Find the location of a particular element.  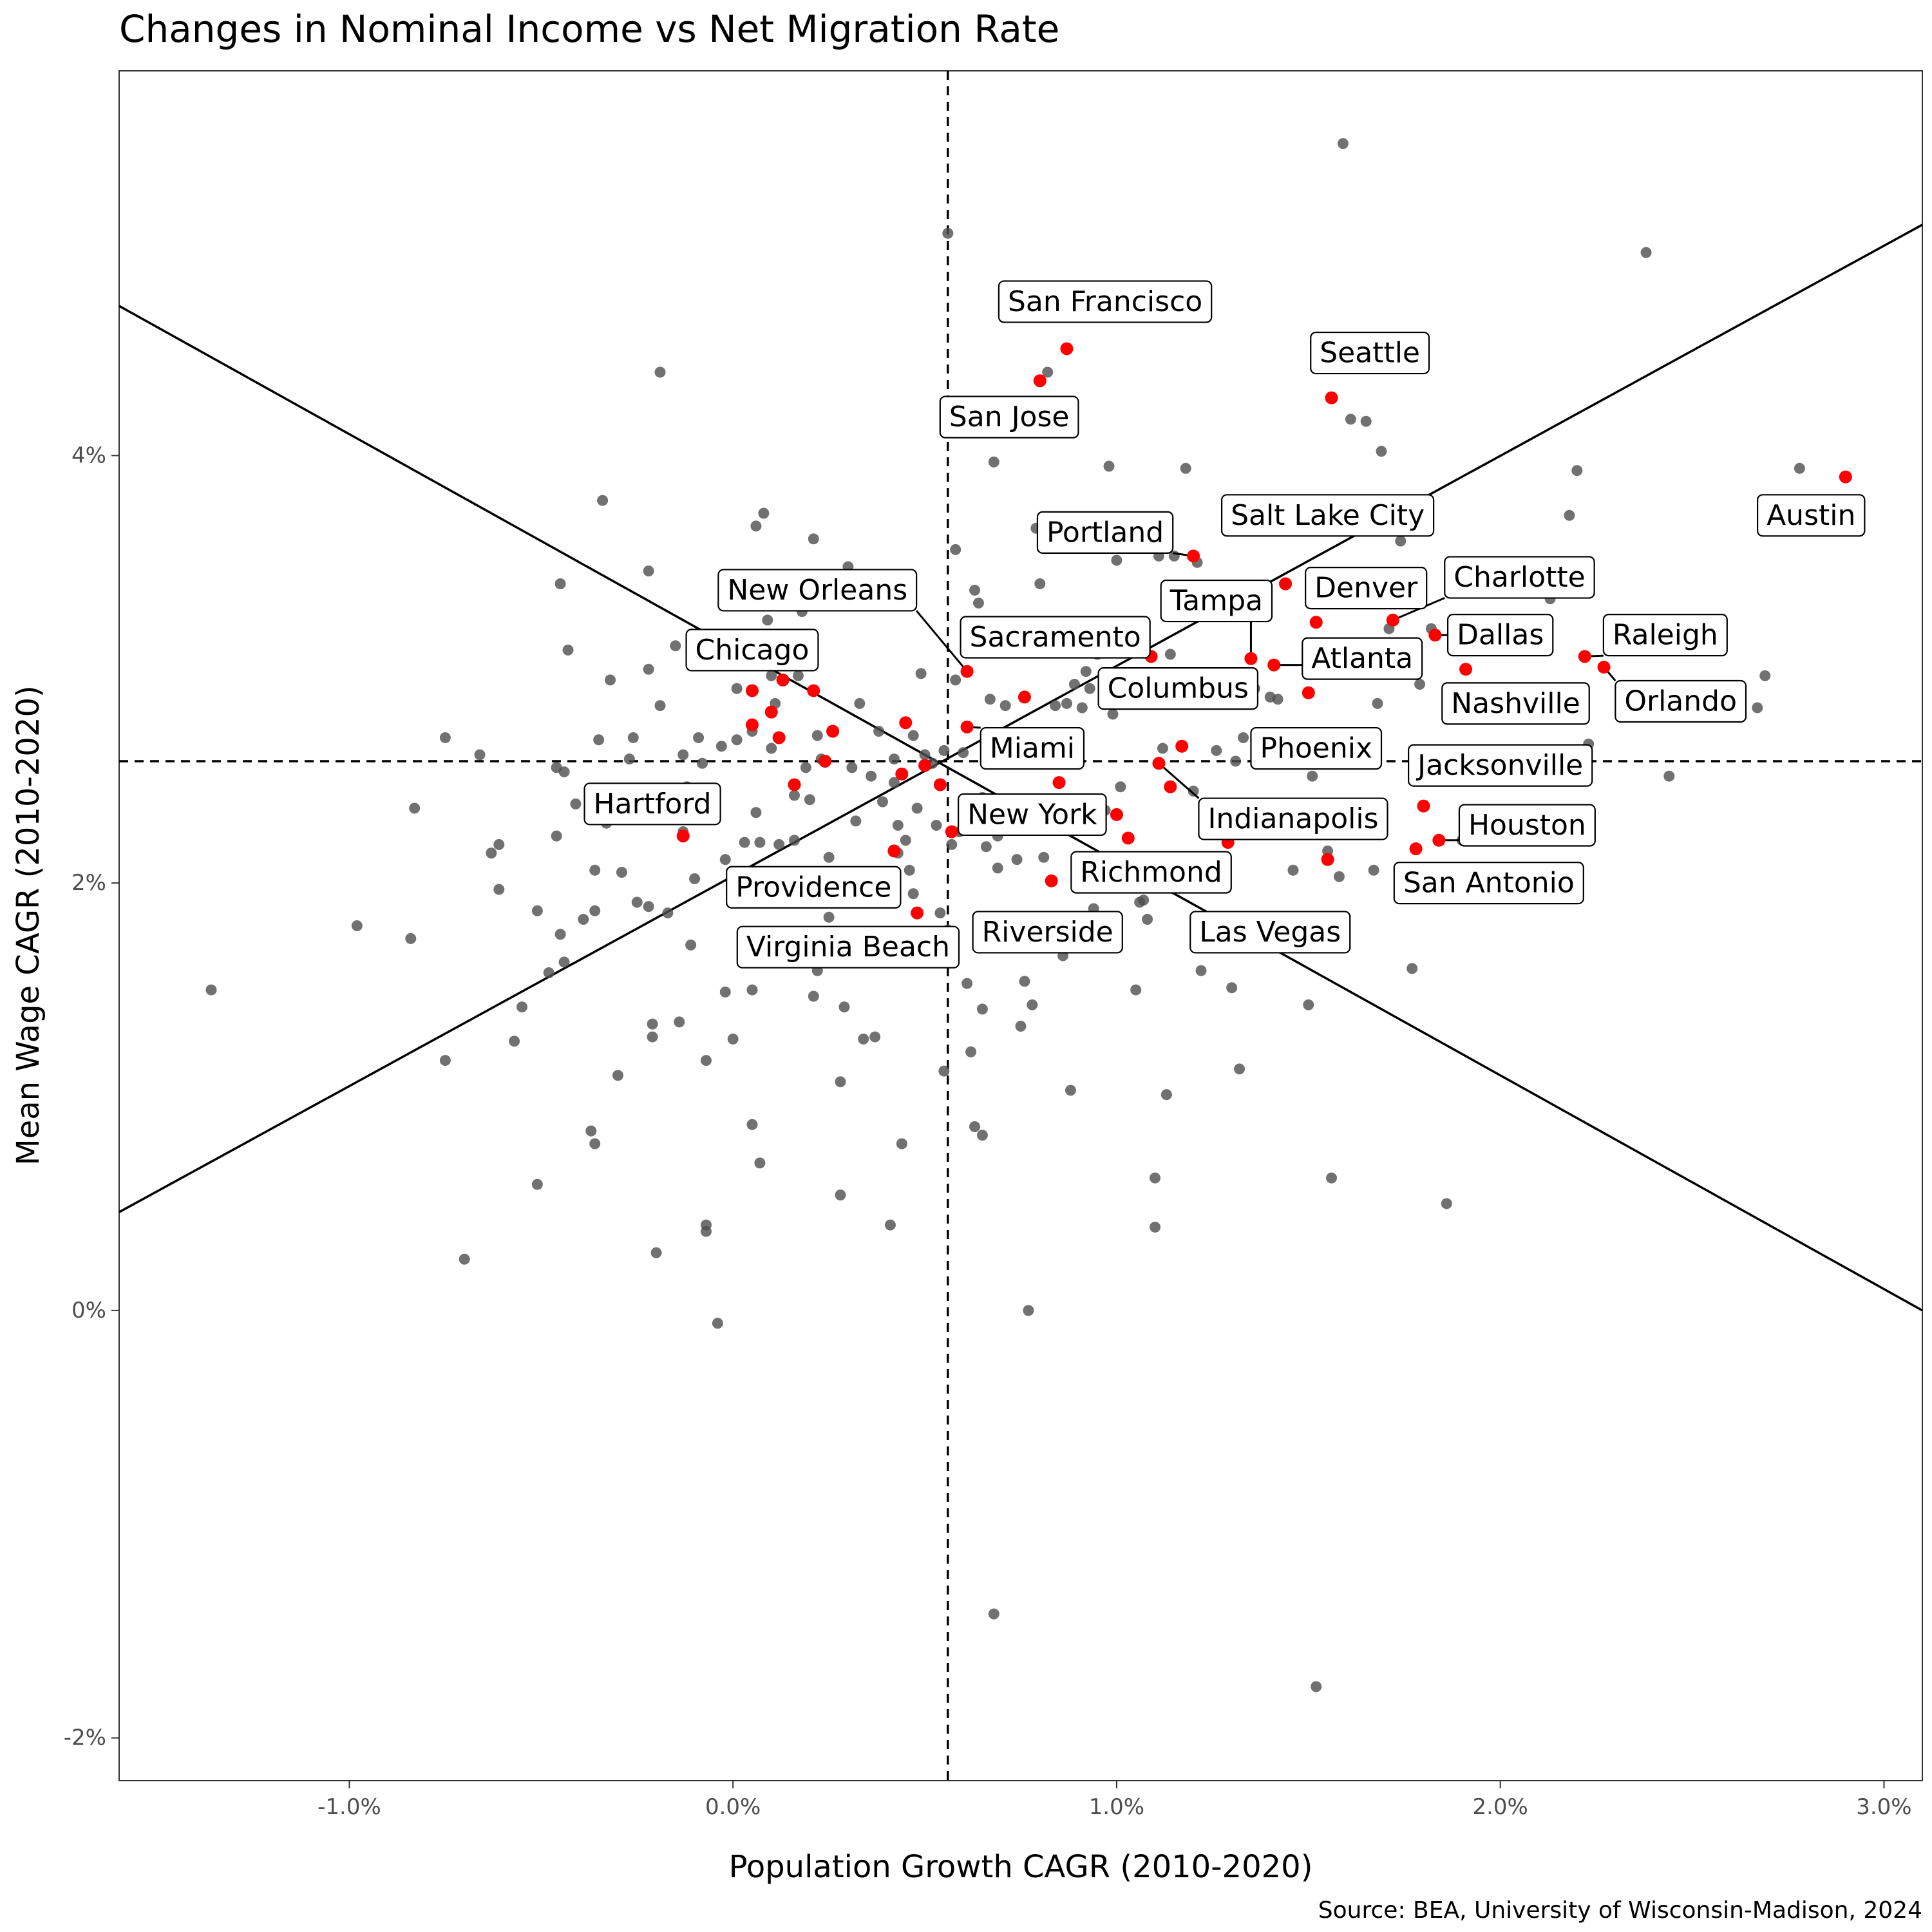

city-label-text: Houston is located at coordinates (1527, 825).